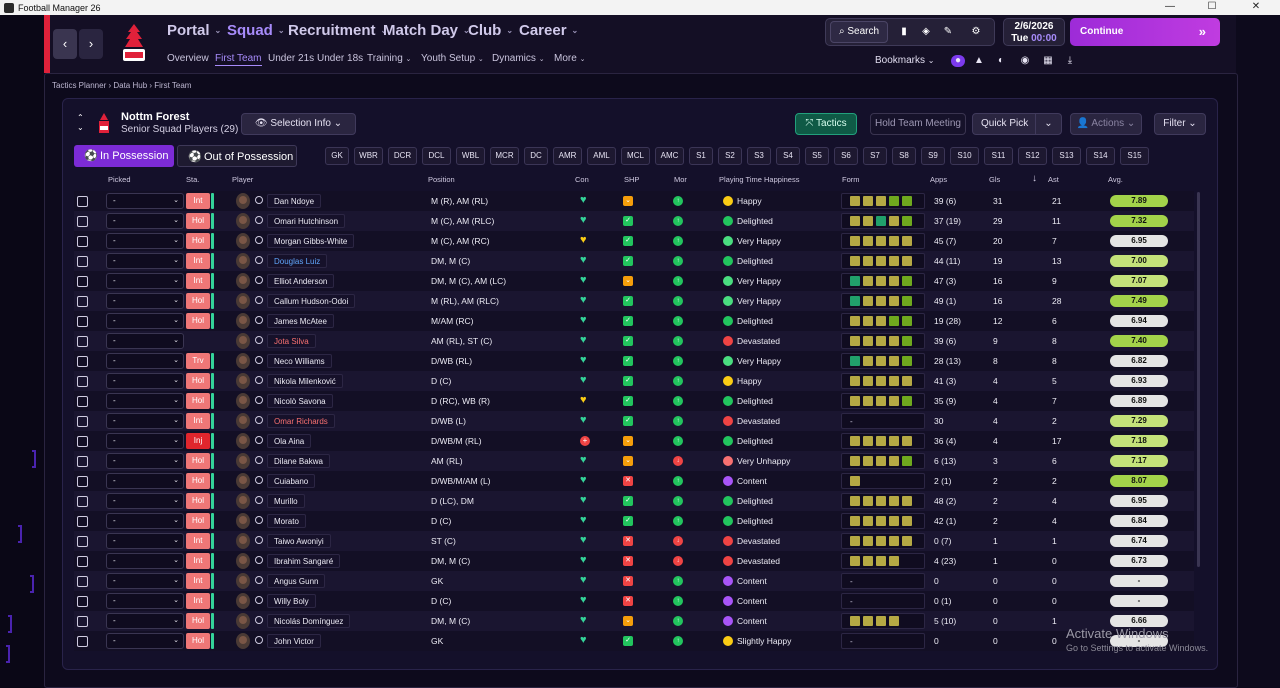  I want to click on subnav-more: More ⌄, so click(569, 58).